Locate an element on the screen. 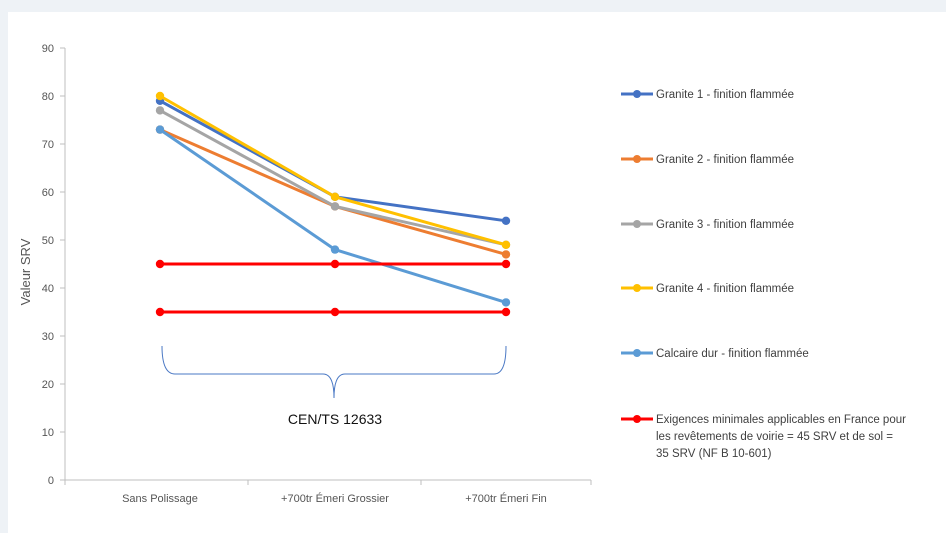 Image resolution: width=946 pixels, height=533 pixels. x-tick-label: Sans Polissage is located at coordinates (160, 499).